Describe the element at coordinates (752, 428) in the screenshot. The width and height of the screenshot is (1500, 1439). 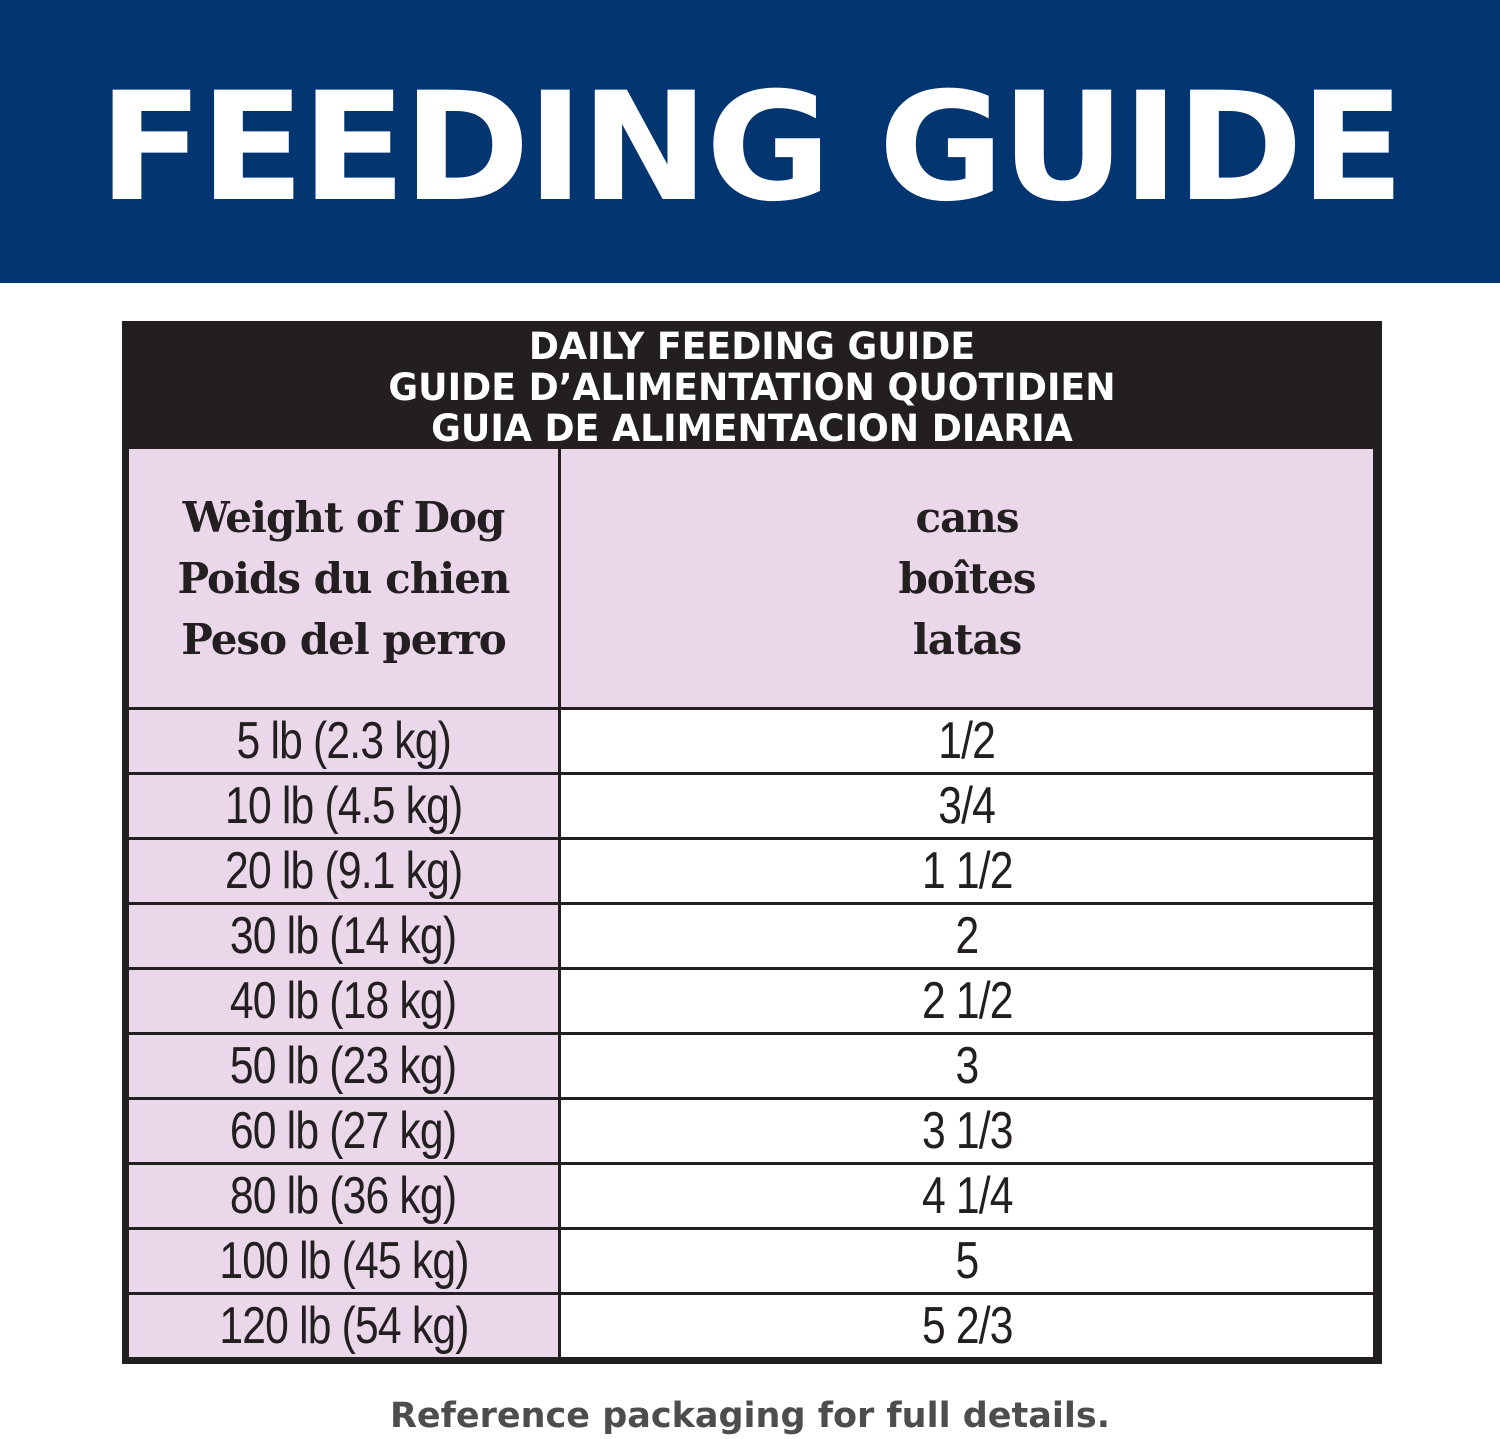
I see `table-title-spanish: GUIA DE ALIMENTACION DIARIA` at that location.